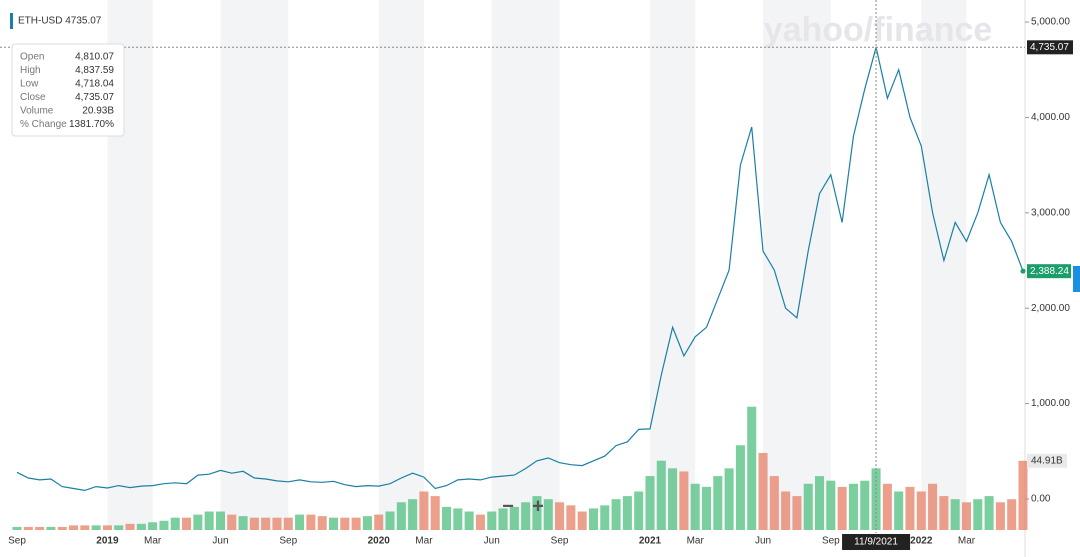  What do you see at coordinates (33, 97) in the screenshot?
I see `tooltip-label: Close` at bounding box center [33, 97].